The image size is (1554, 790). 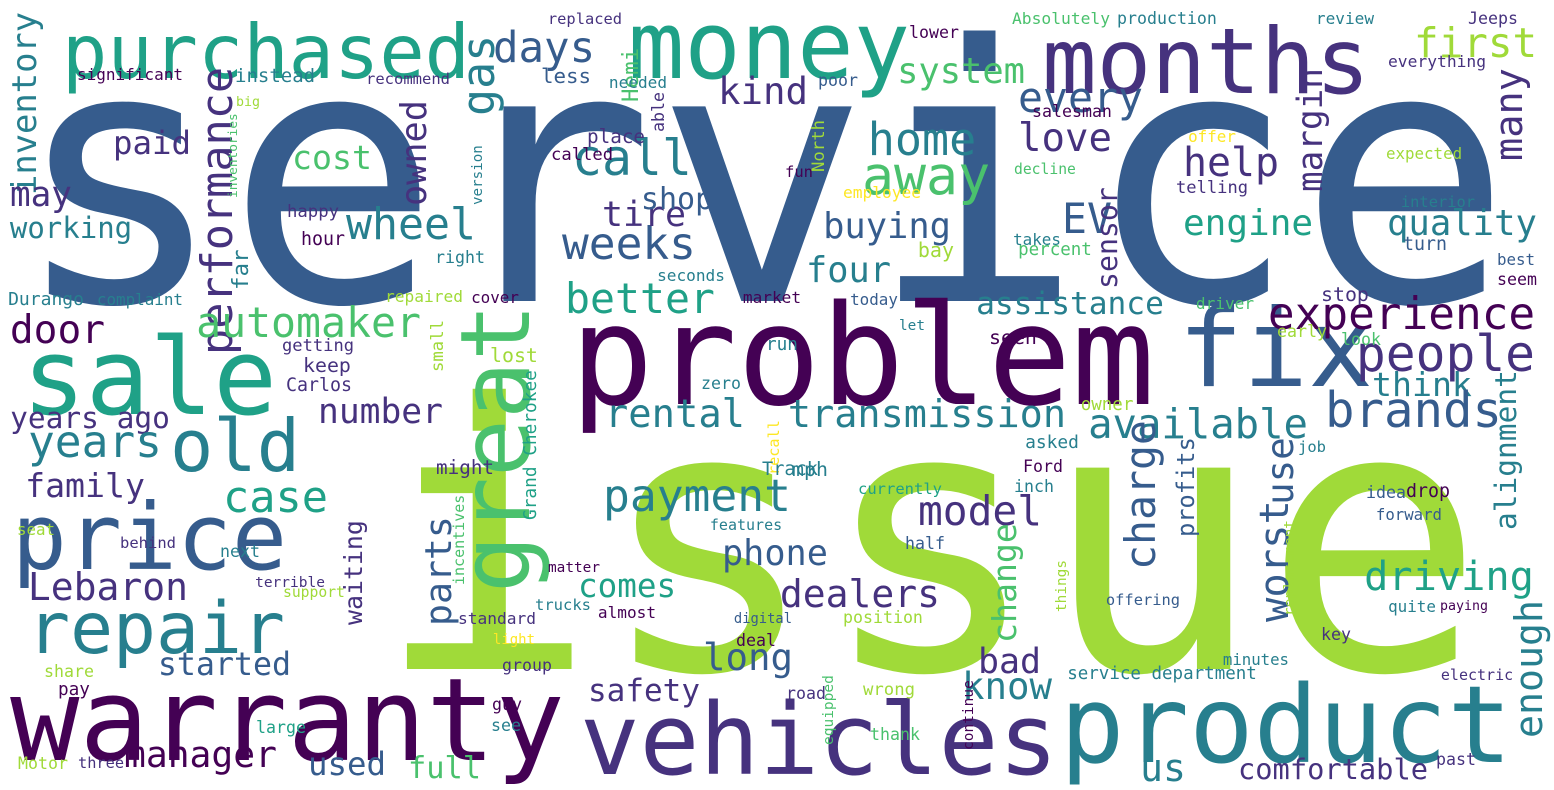 I want to click on cloud-word: offering, so click(x=1143, y=600).